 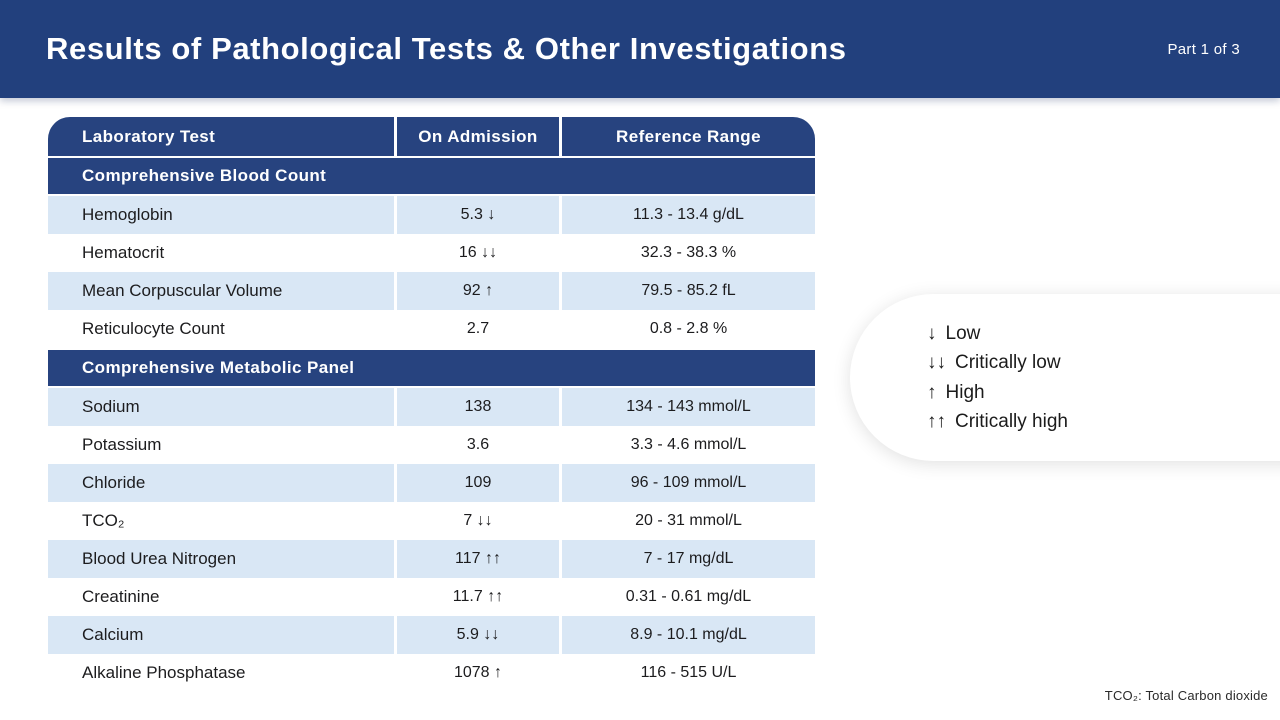 I want to click on column-header-laboratory-test: Laboratory Test, so click(x=221, y=136).